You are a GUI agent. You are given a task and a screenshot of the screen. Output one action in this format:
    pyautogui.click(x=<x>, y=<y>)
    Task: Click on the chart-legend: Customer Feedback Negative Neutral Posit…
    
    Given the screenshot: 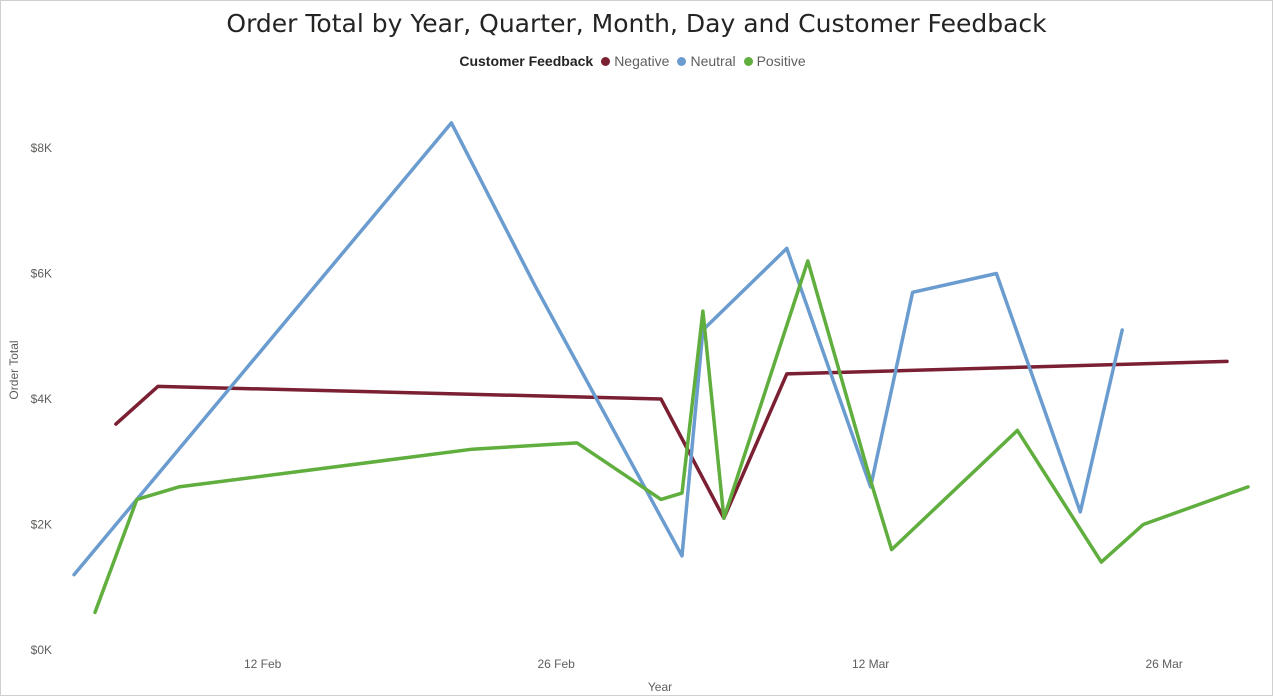 What is the action you would take?
    pyautogui.click(x=636, y=61)
    